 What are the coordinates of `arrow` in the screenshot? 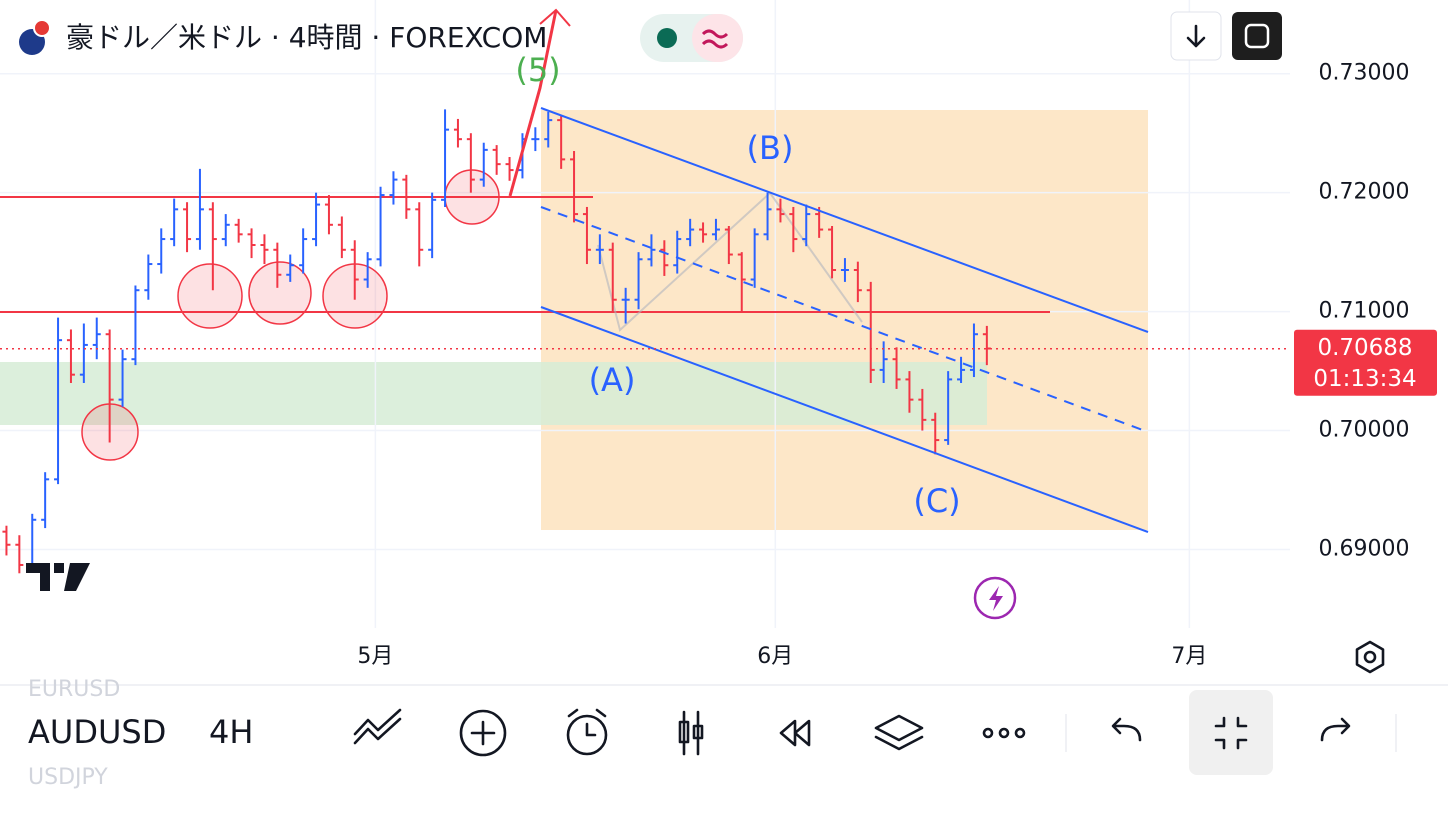 It's located at (533, 103).